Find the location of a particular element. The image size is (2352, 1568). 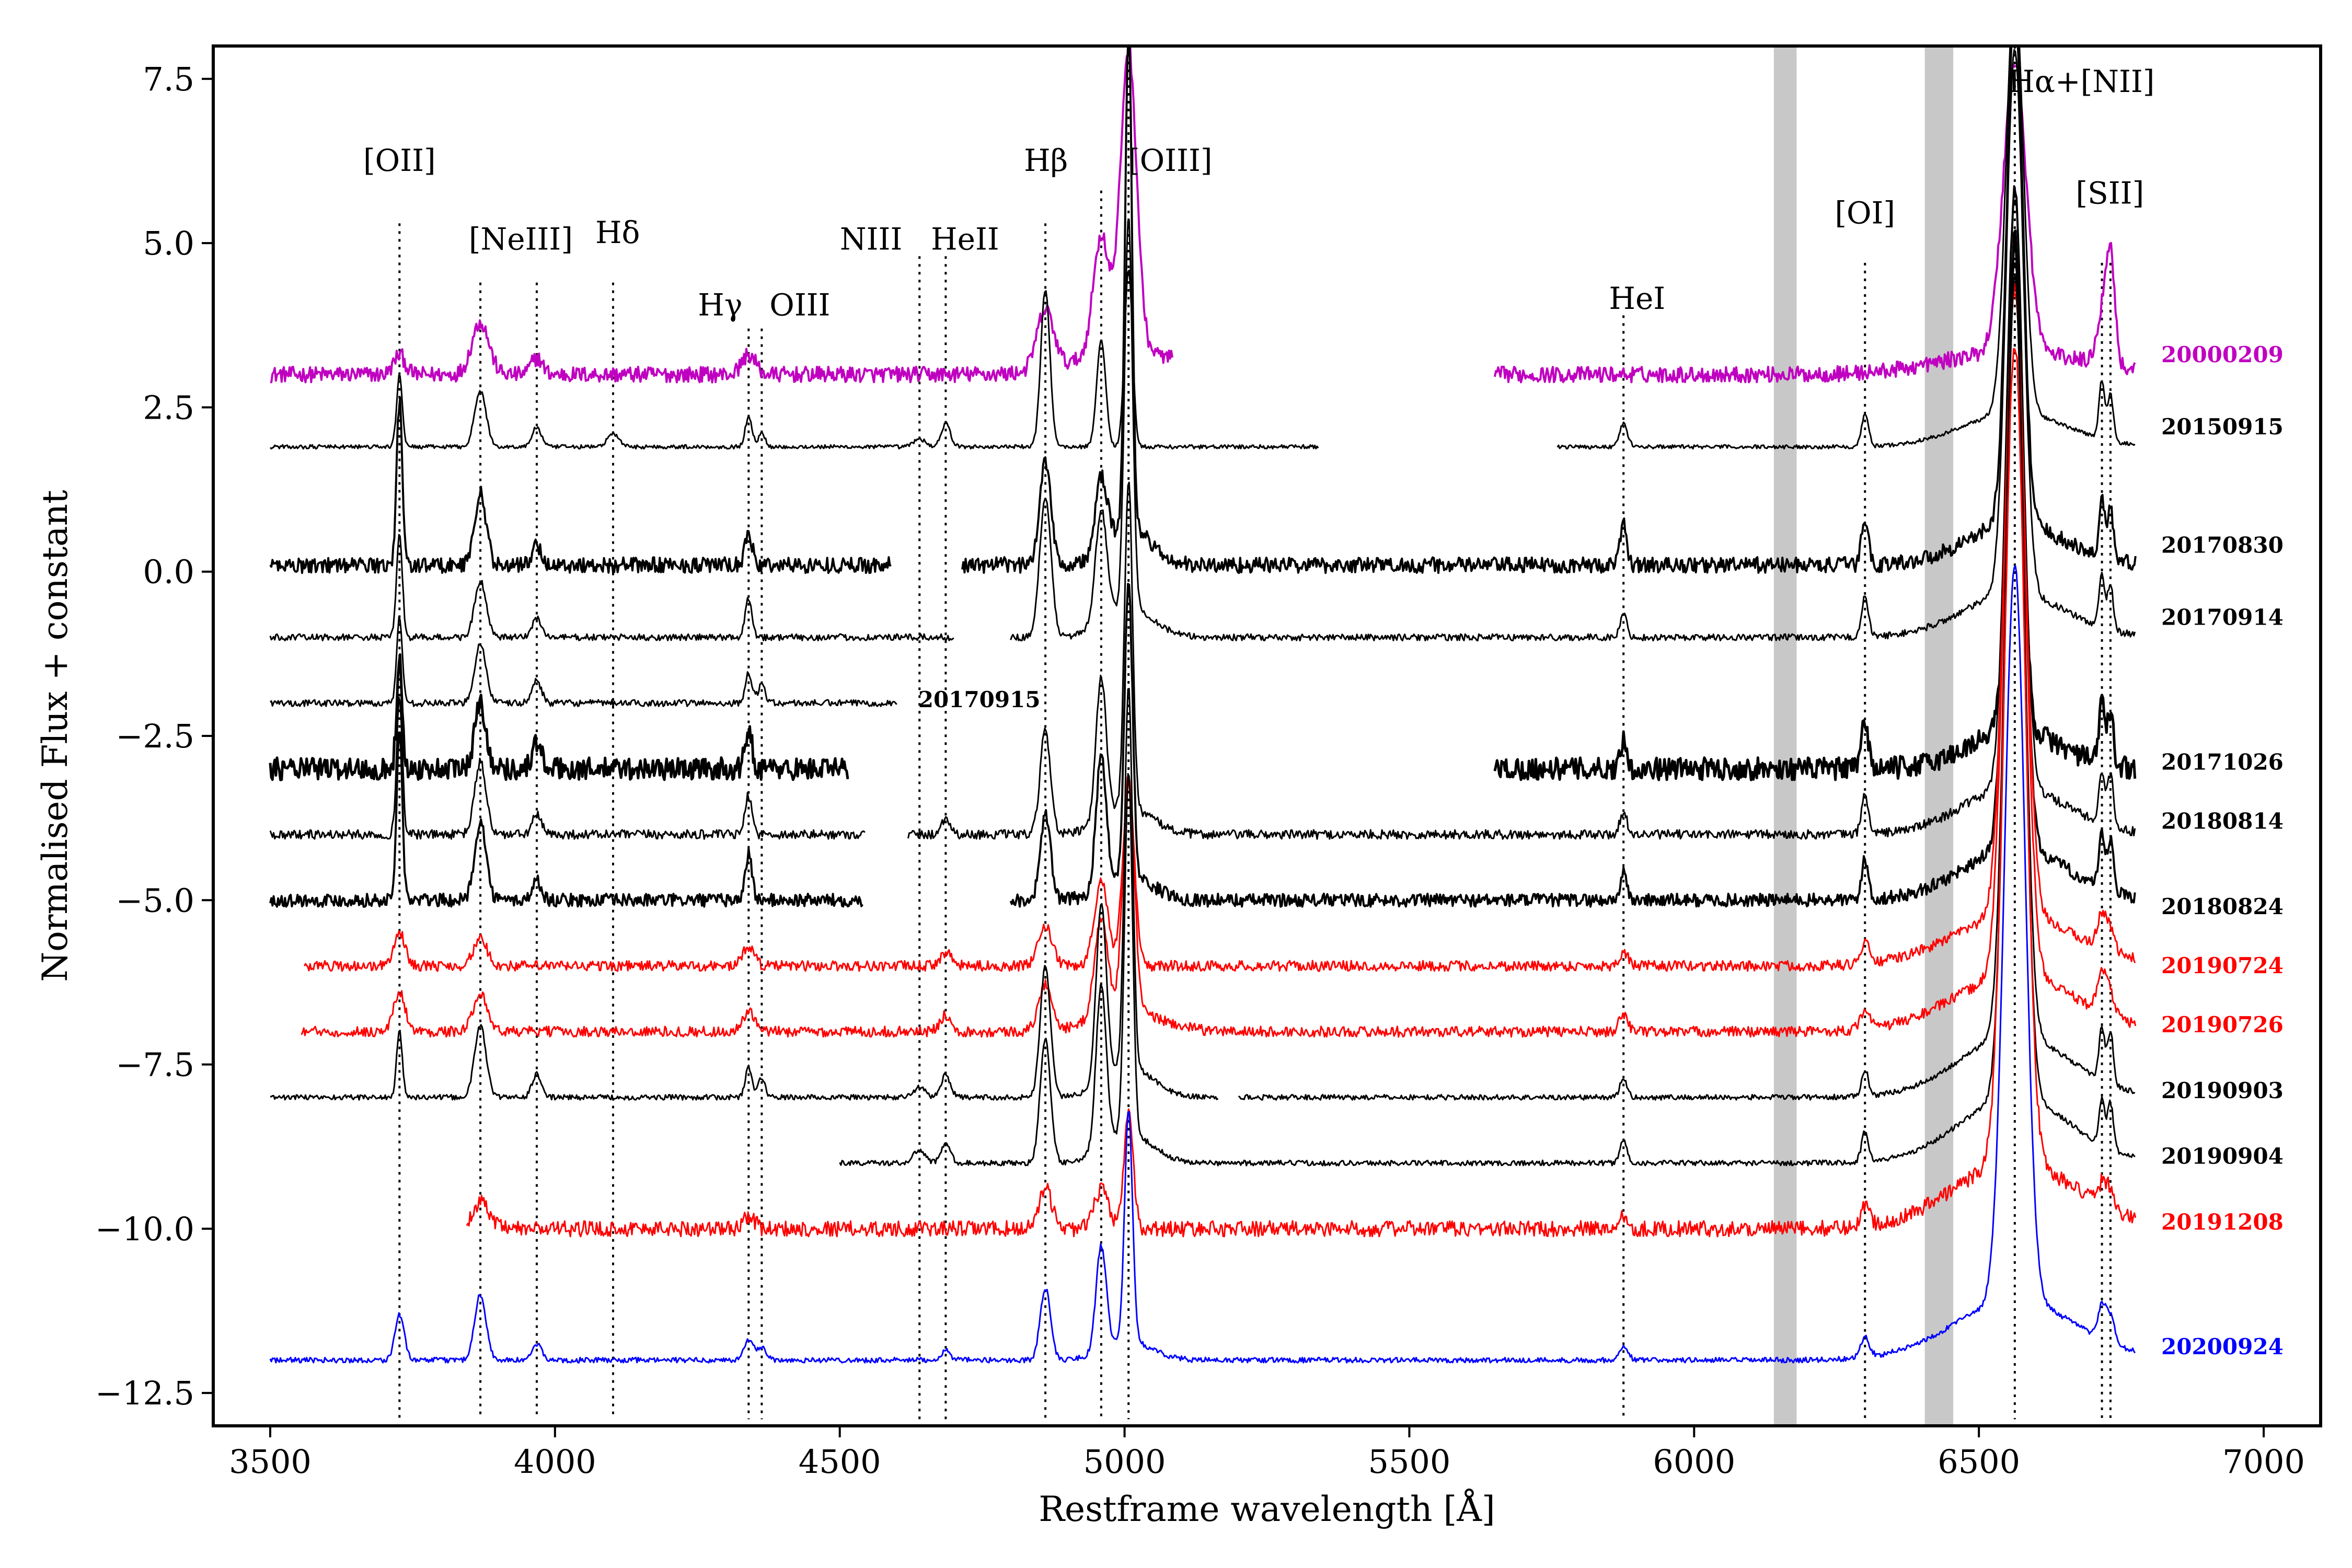

emission-line-label: HeII is located at coordinates (965, 239).